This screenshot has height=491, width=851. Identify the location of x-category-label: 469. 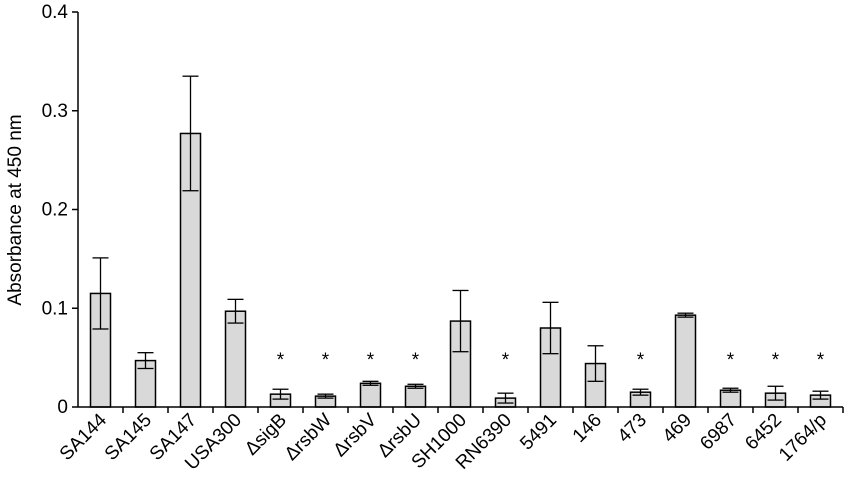
(677, 428).